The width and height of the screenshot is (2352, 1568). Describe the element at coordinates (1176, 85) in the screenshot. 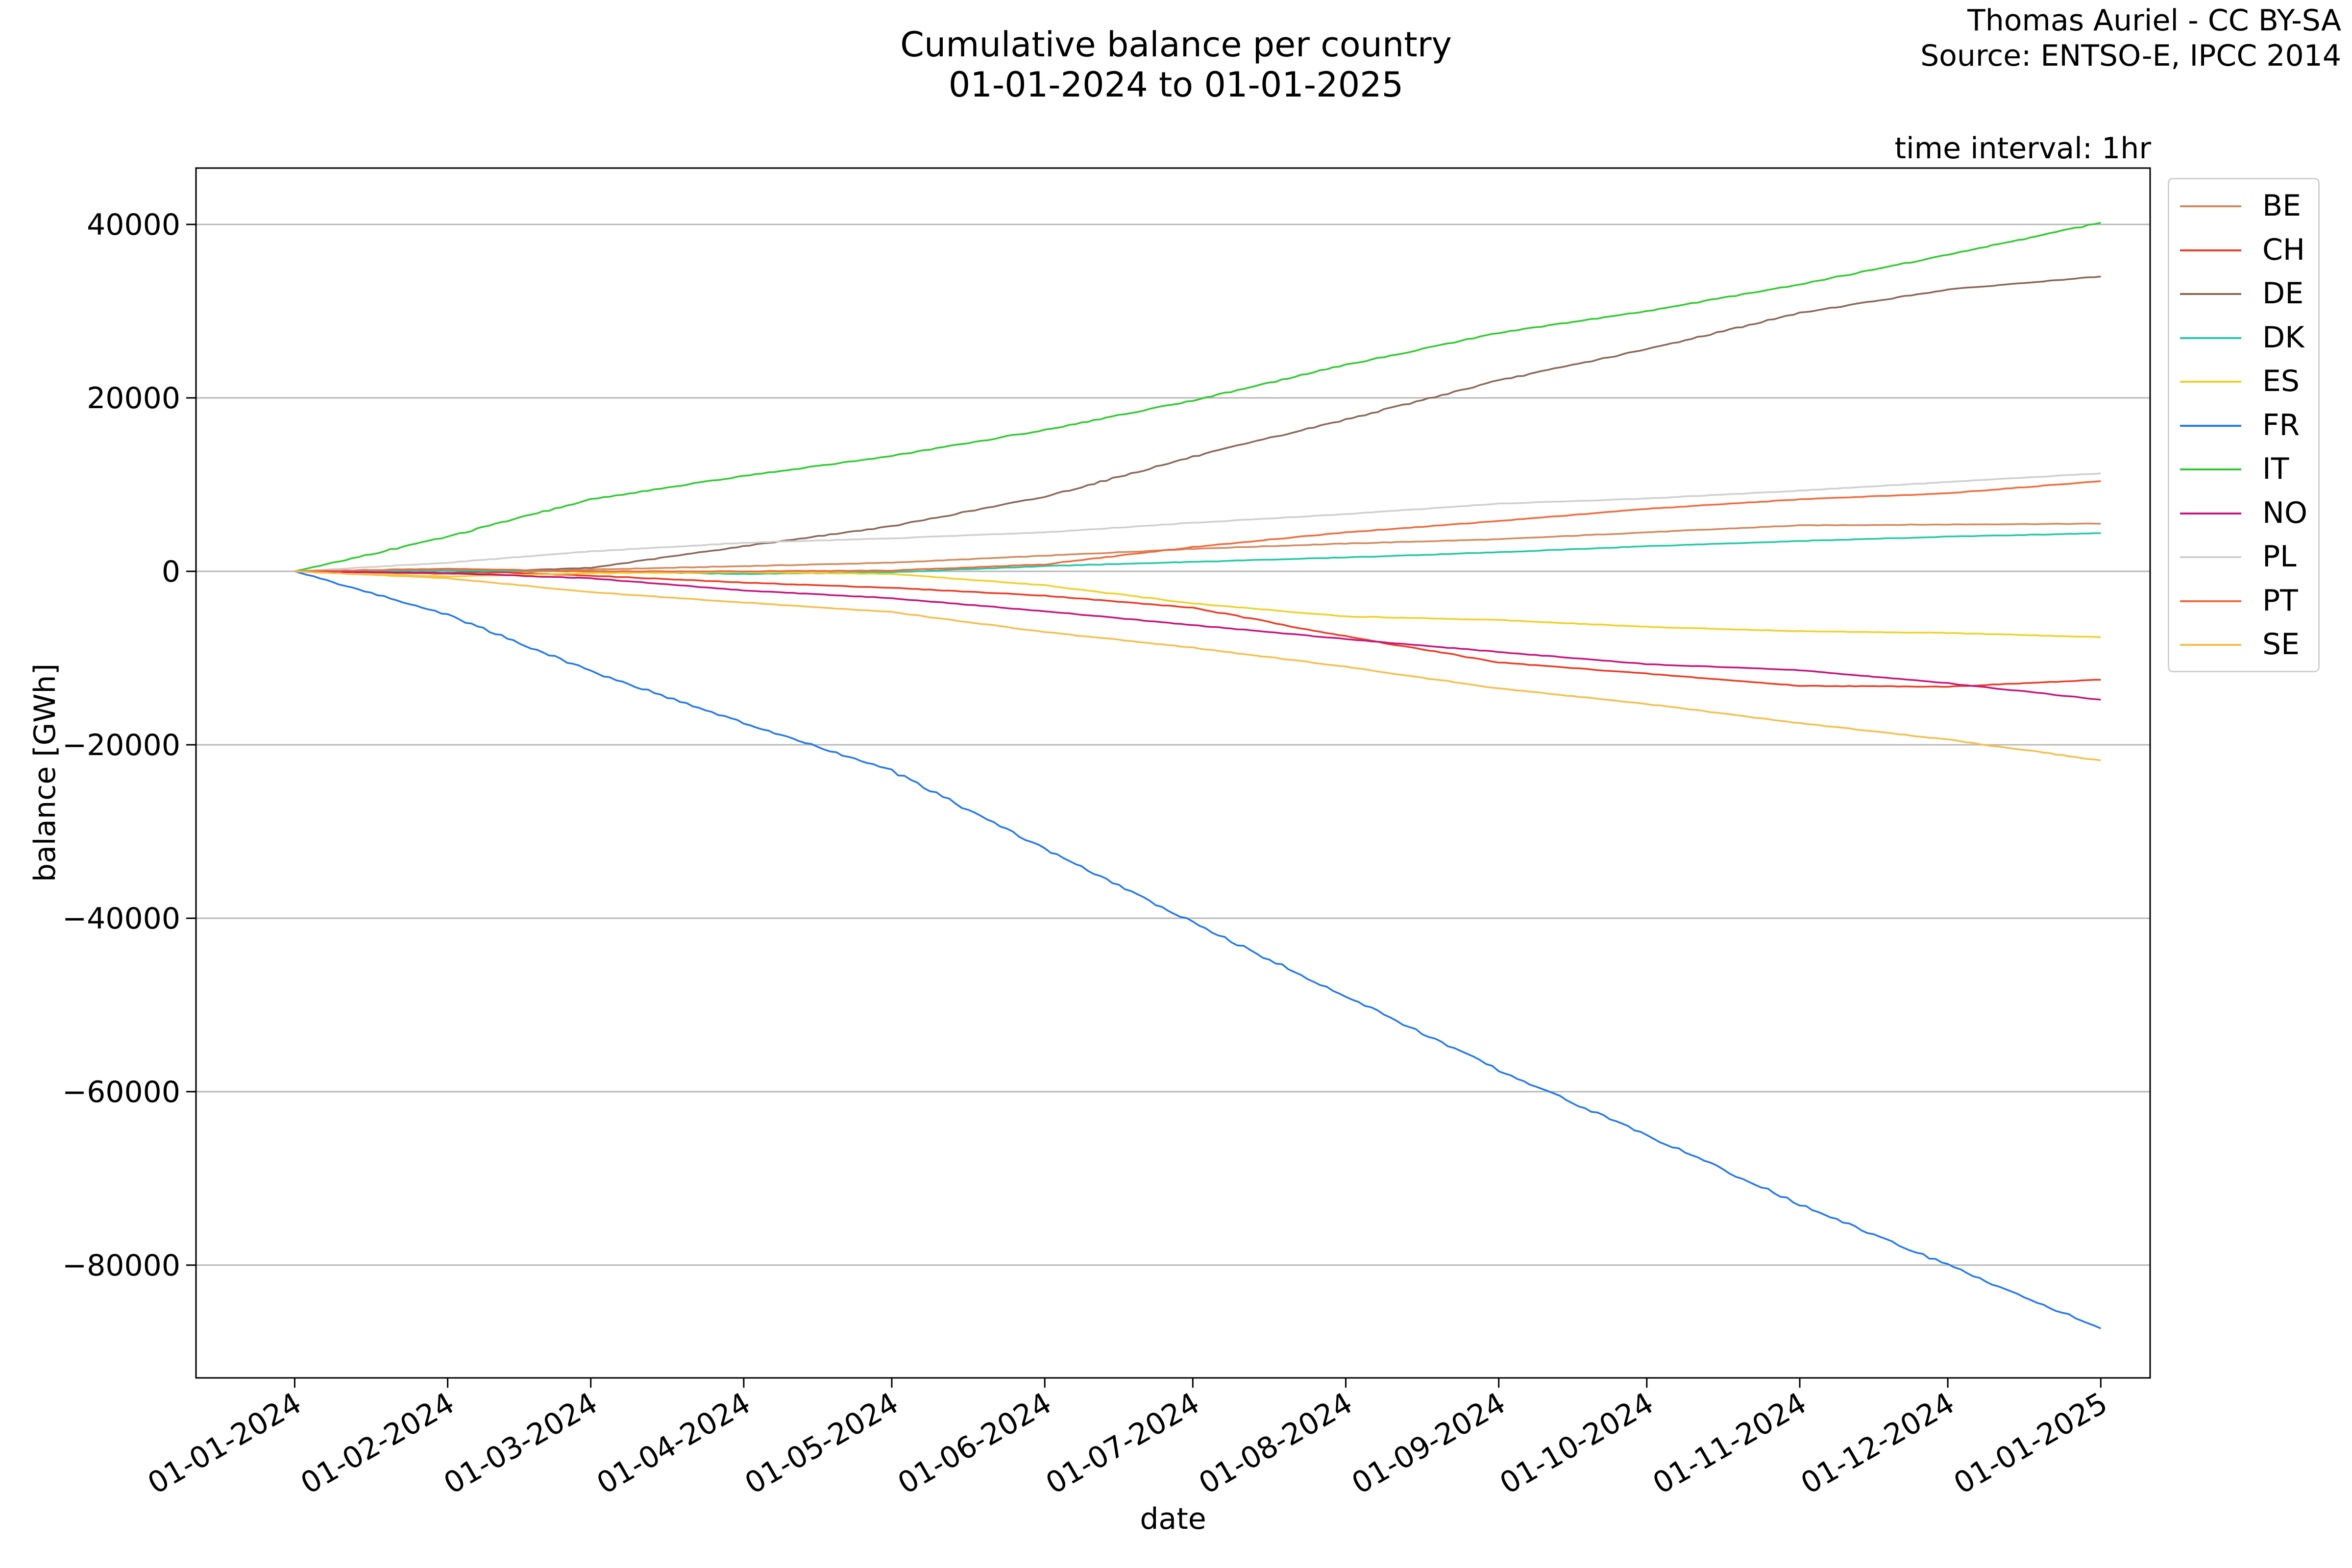

I see `chart-title-line2: 01-01-2024 to 01-01-2025` at that location.